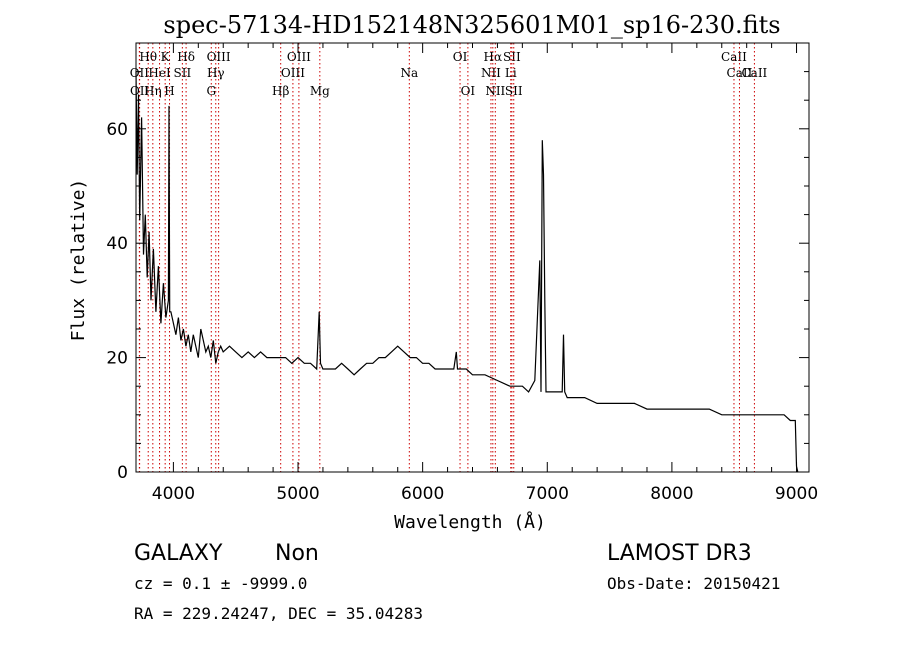 The height and width of the screenshot is (649, 900). Describe the element at coordinates (422, 494) in the screenshot. I see `x-tick-label: 6000` at that location.